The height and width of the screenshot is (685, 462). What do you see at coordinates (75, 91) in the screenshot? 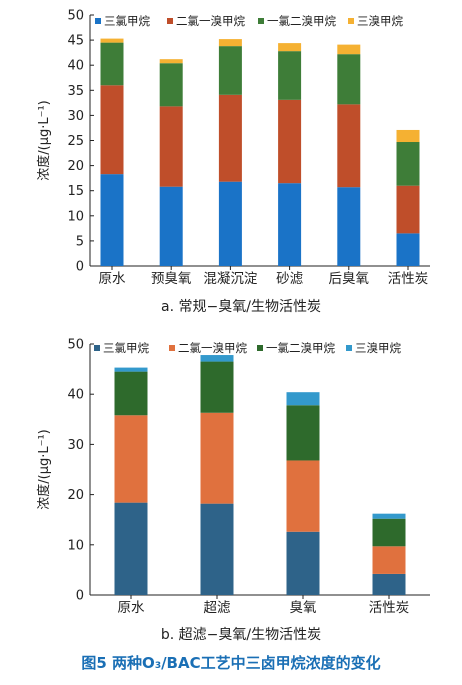
I see `chart-a-y-tick-label: 35` at bounding box center [75, 91].